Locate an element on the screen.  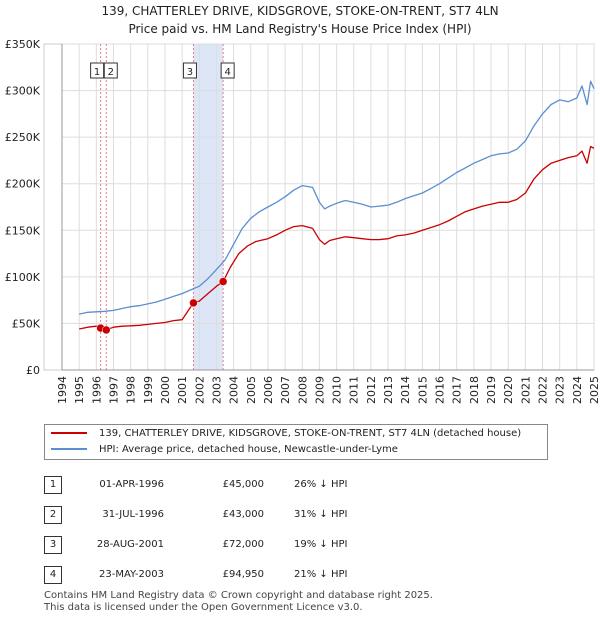
y-tick-label: £200K is located at coordinates (23, 184).